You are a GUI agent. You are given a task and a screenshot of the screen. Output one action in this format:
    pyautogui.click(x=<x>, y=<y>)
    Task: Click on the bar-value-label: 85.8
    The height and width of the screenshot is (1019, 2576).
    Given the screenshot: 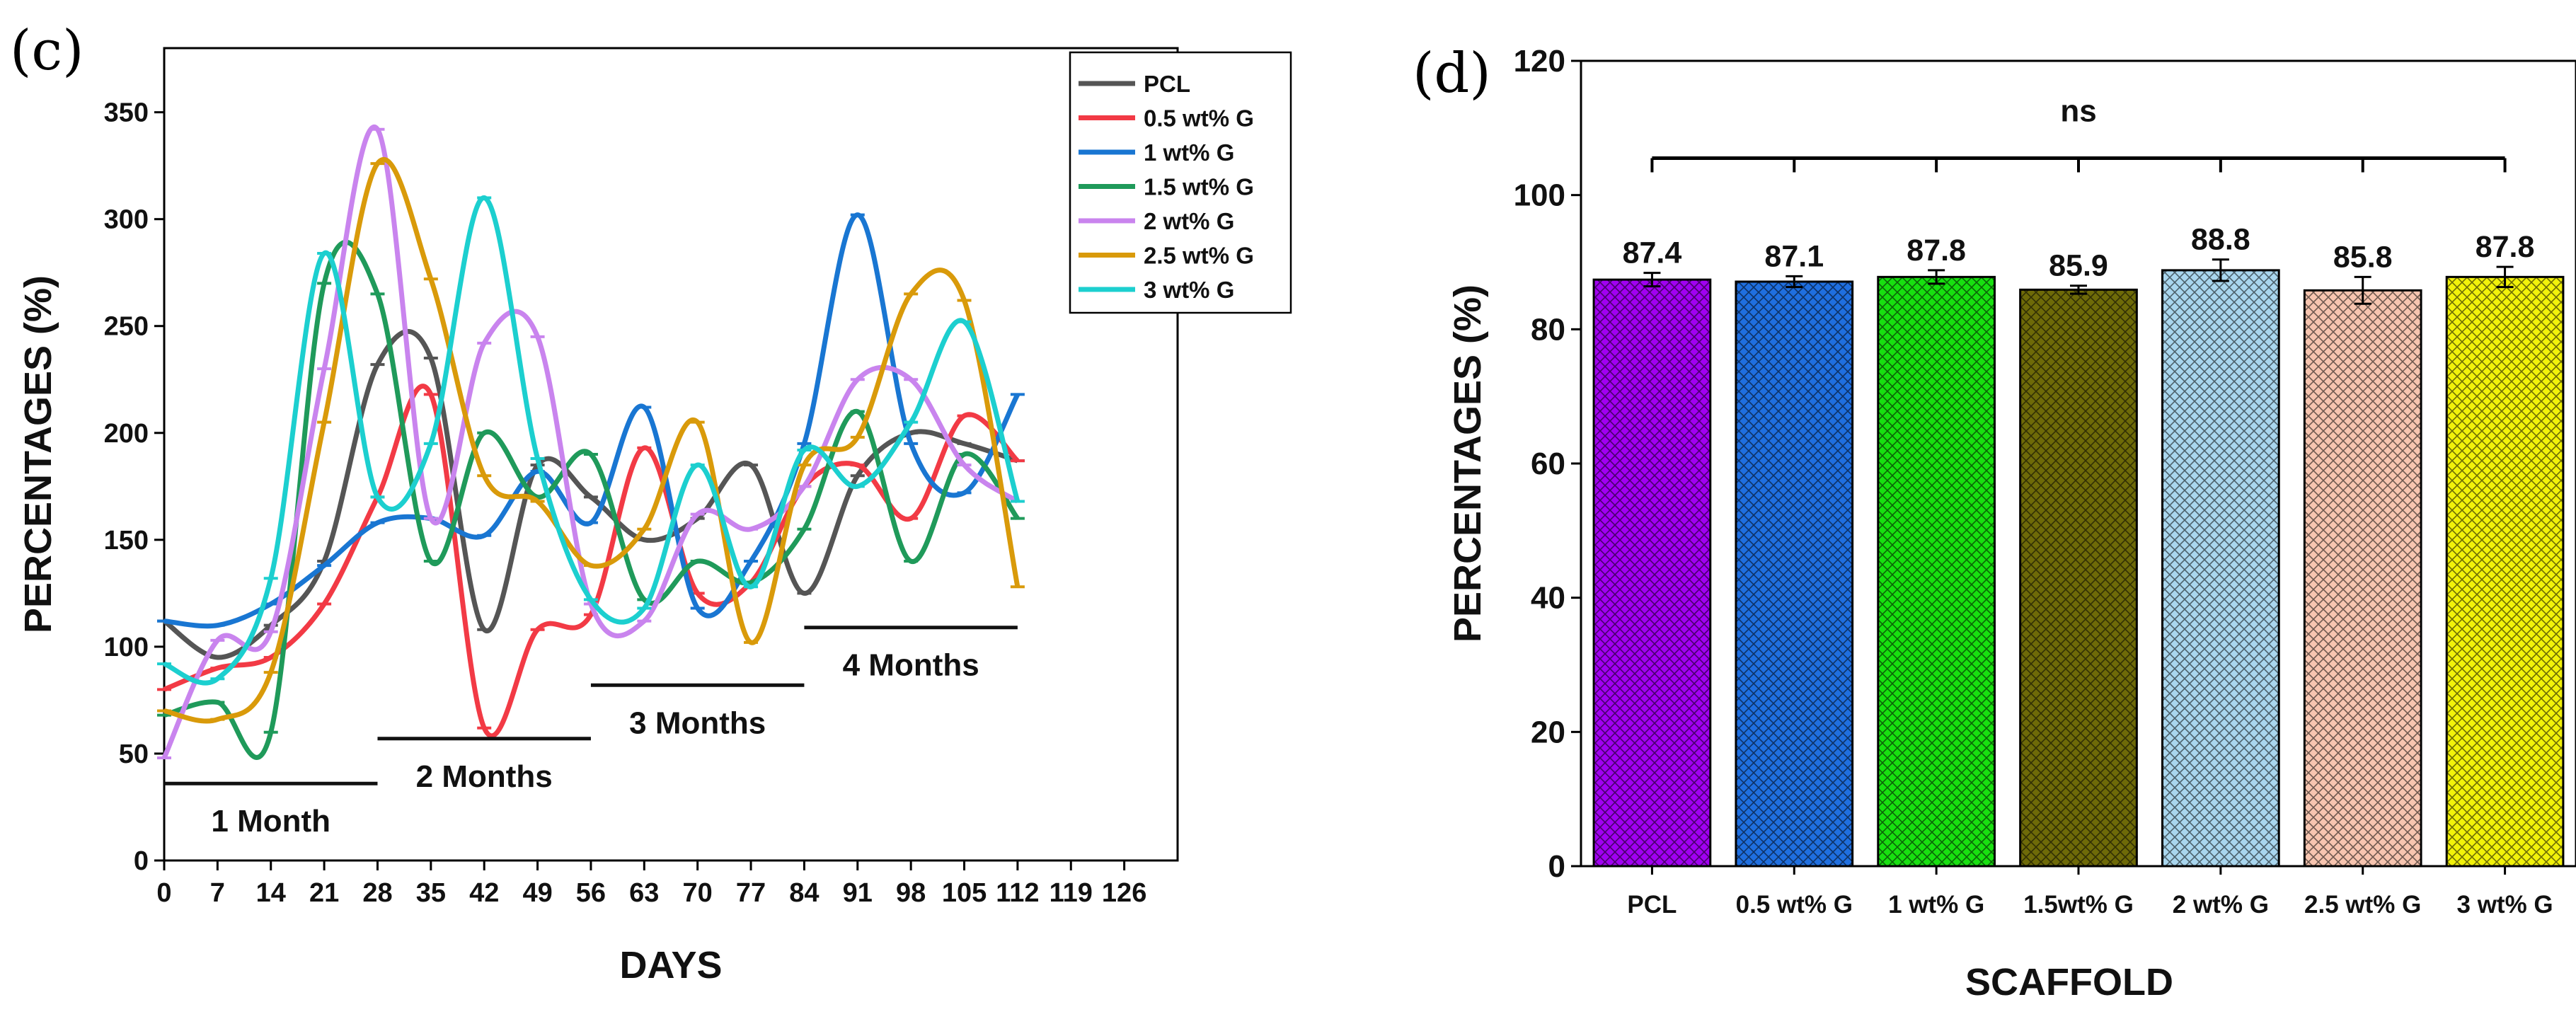 What is the action you would take?
    pyautogui.click(x=2363, y=257)
    